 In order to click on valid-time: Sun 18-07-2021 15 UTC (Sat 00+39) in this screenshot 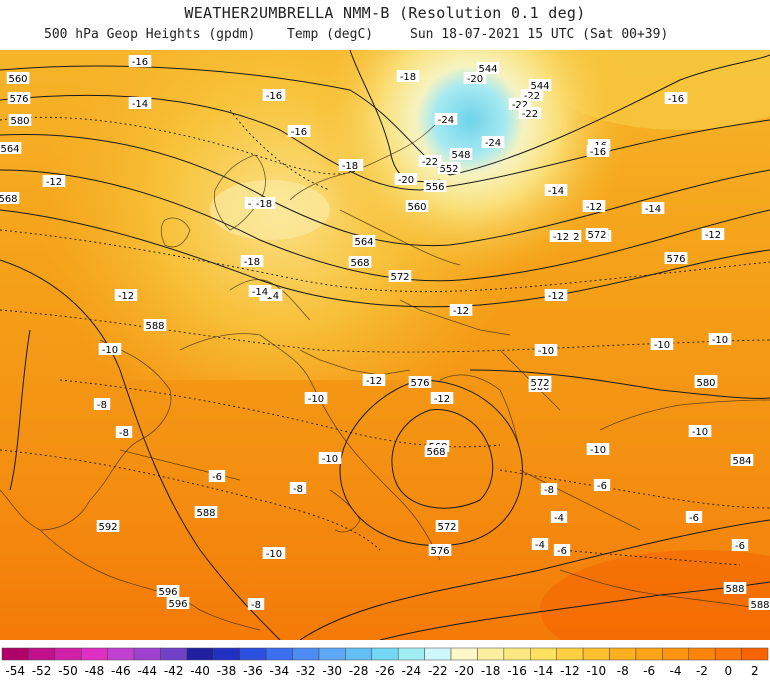, I will do `click(539, 34)`.